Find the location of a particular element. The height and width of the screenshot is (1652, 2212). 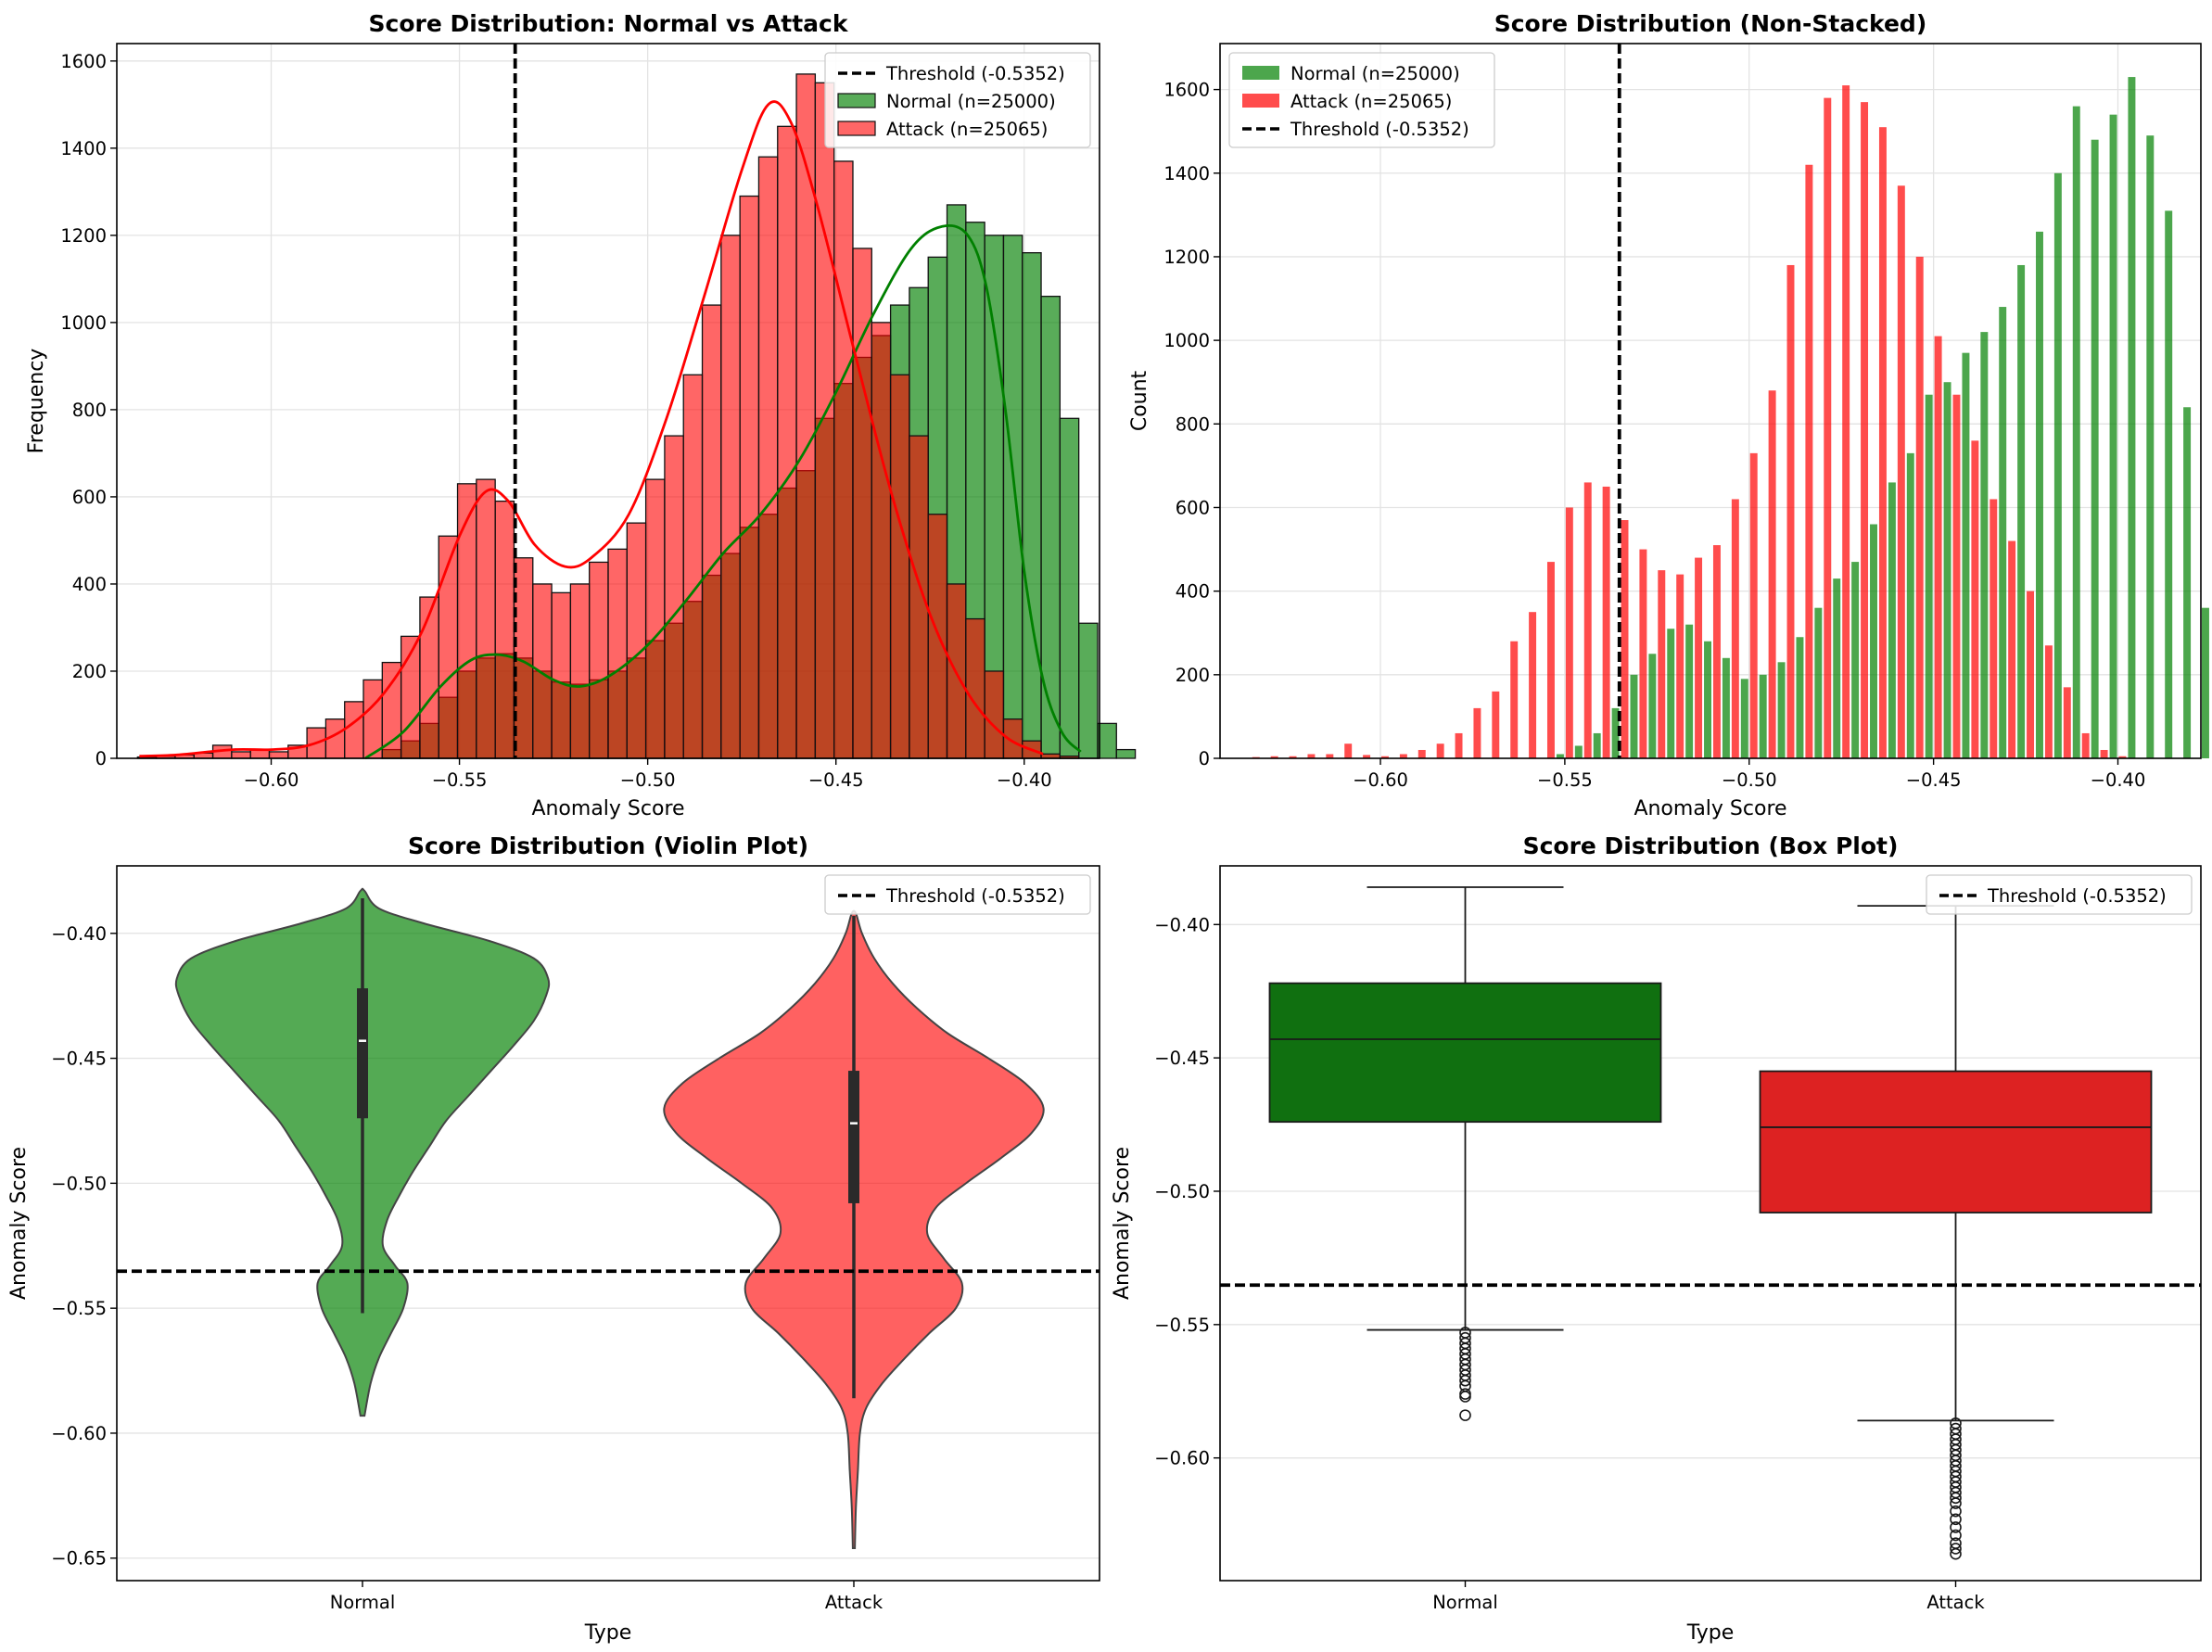

y-tick-label: 600 is located at coordinates (1193, 508).